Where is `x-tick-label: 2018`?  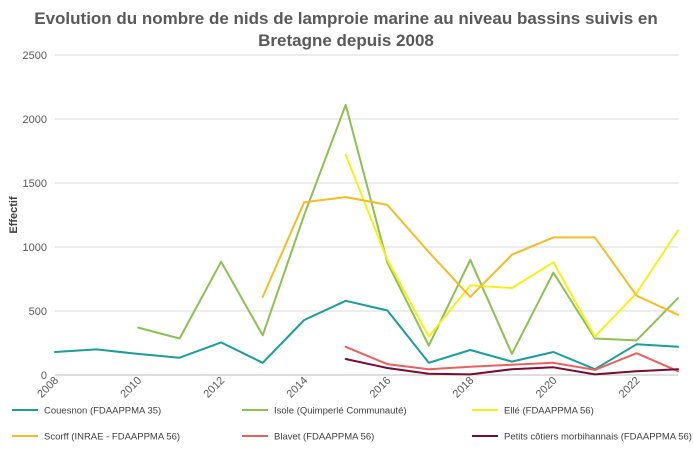 x-tick-label: 2018 is located at coordinates (464, 388).